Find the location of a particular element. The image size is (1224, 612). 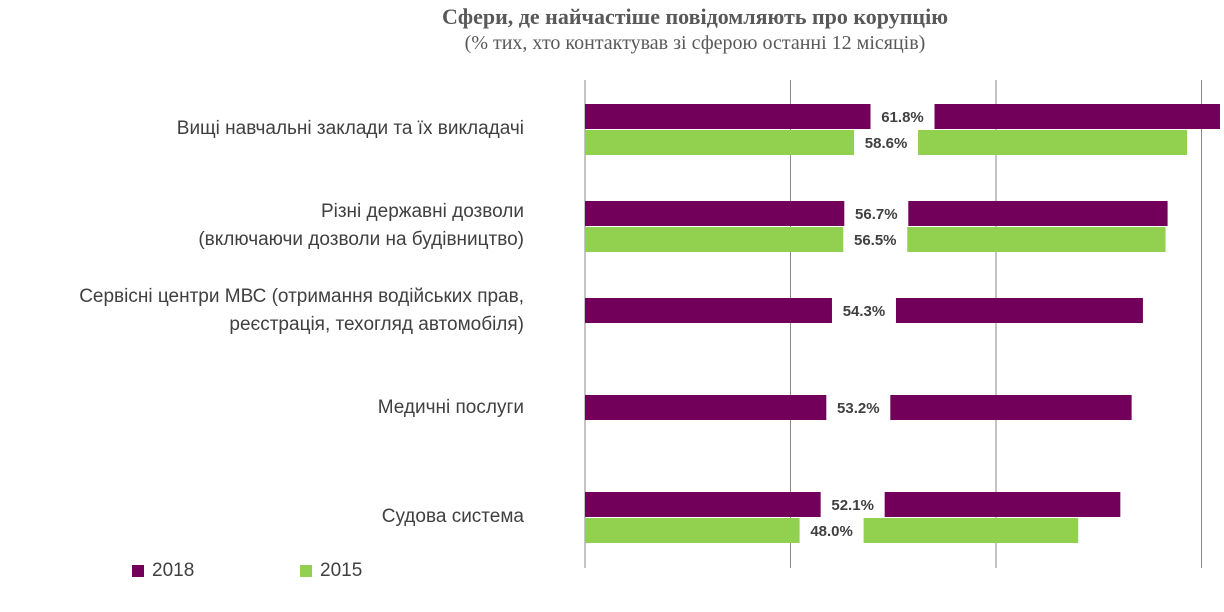

data-label: 58.6% is located at coordinates (886, 143).